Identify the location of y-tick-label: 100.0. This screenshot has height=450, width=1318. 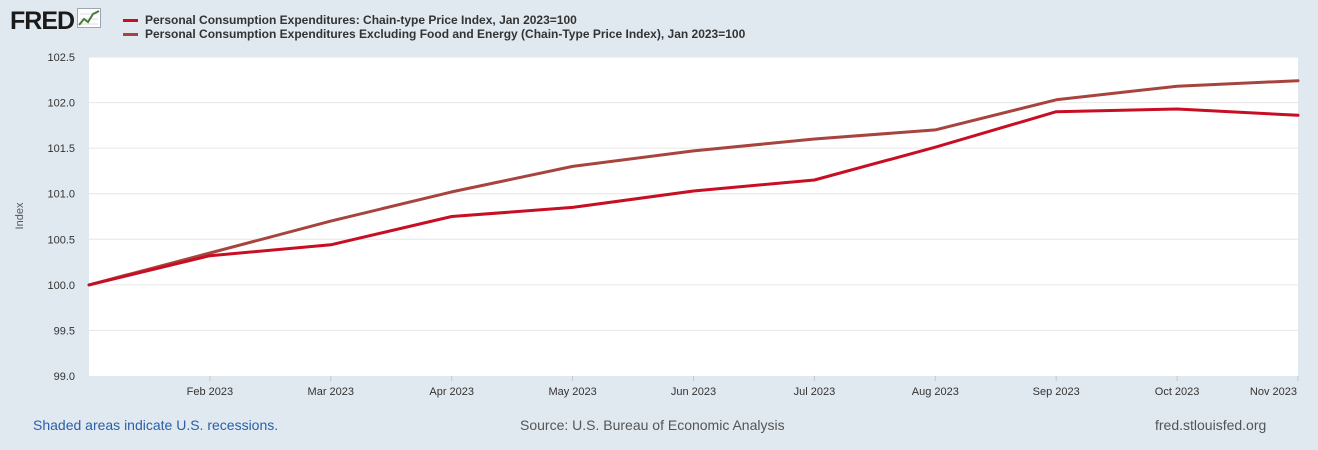
(61, 286).